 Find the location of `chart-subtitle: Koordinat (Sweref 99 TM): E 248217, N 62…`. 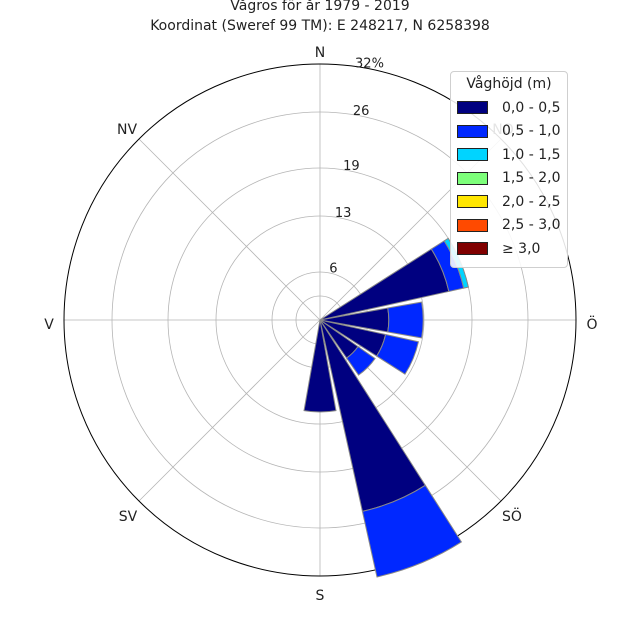

chart-subtitle: Koordinat (Sweref 99 TM): E 248217, N 62… is located at coordinates (320, 26).